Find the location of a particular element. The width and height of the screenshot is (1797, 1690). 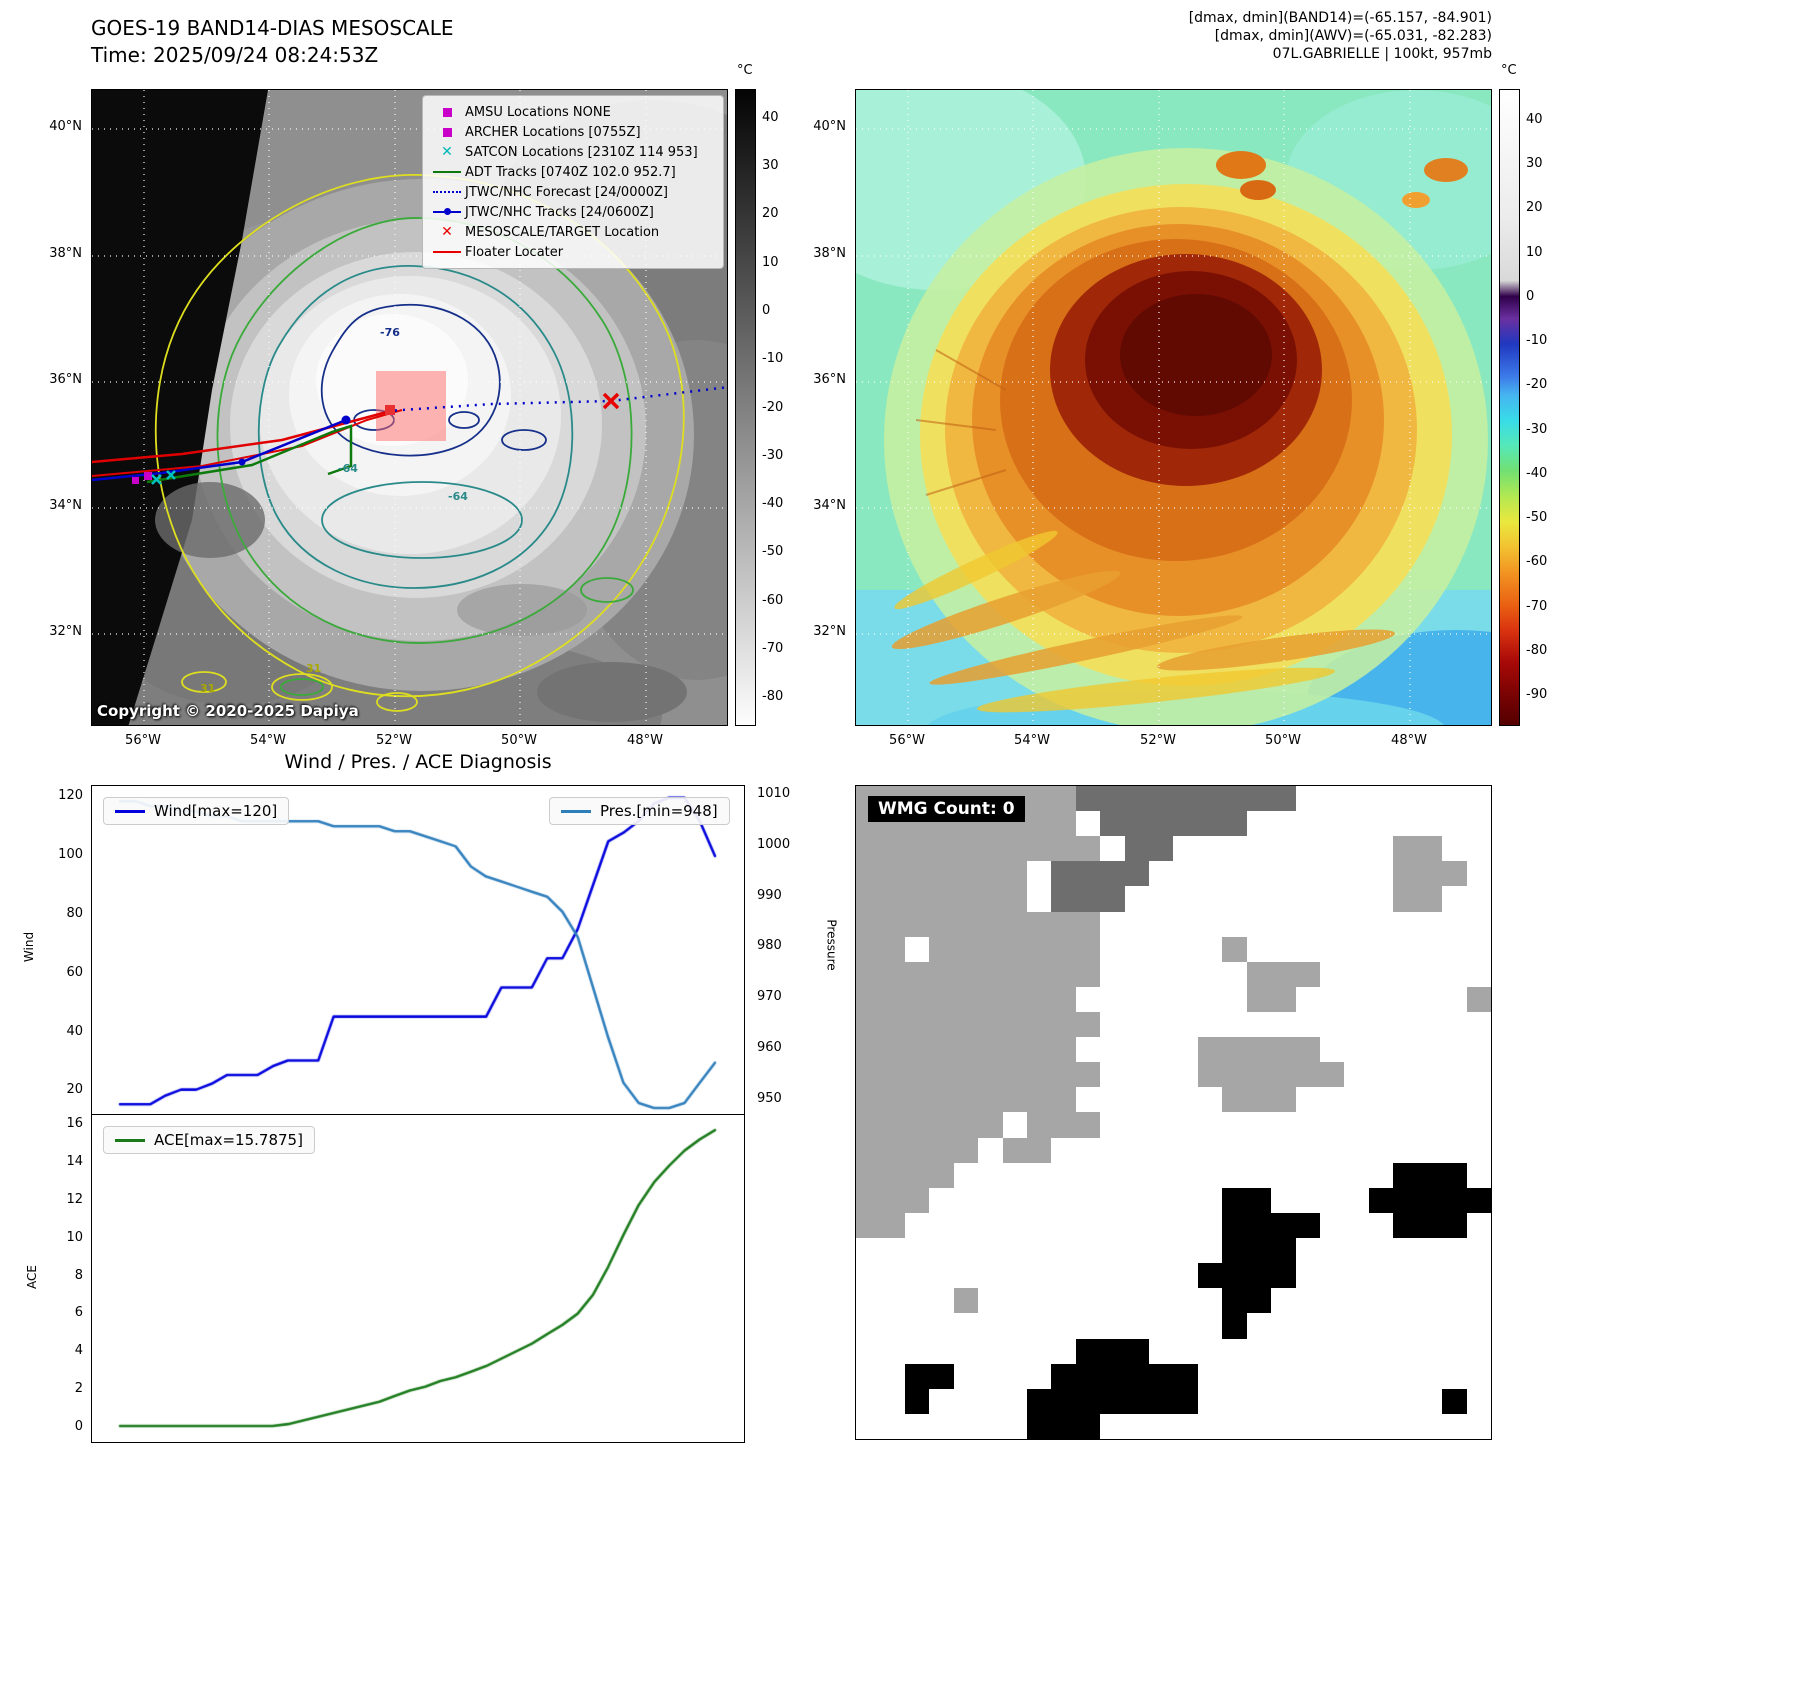

legend-item: ADT Tracks [0740Z 102.0 952.7] is located at coordinates (573, 172).